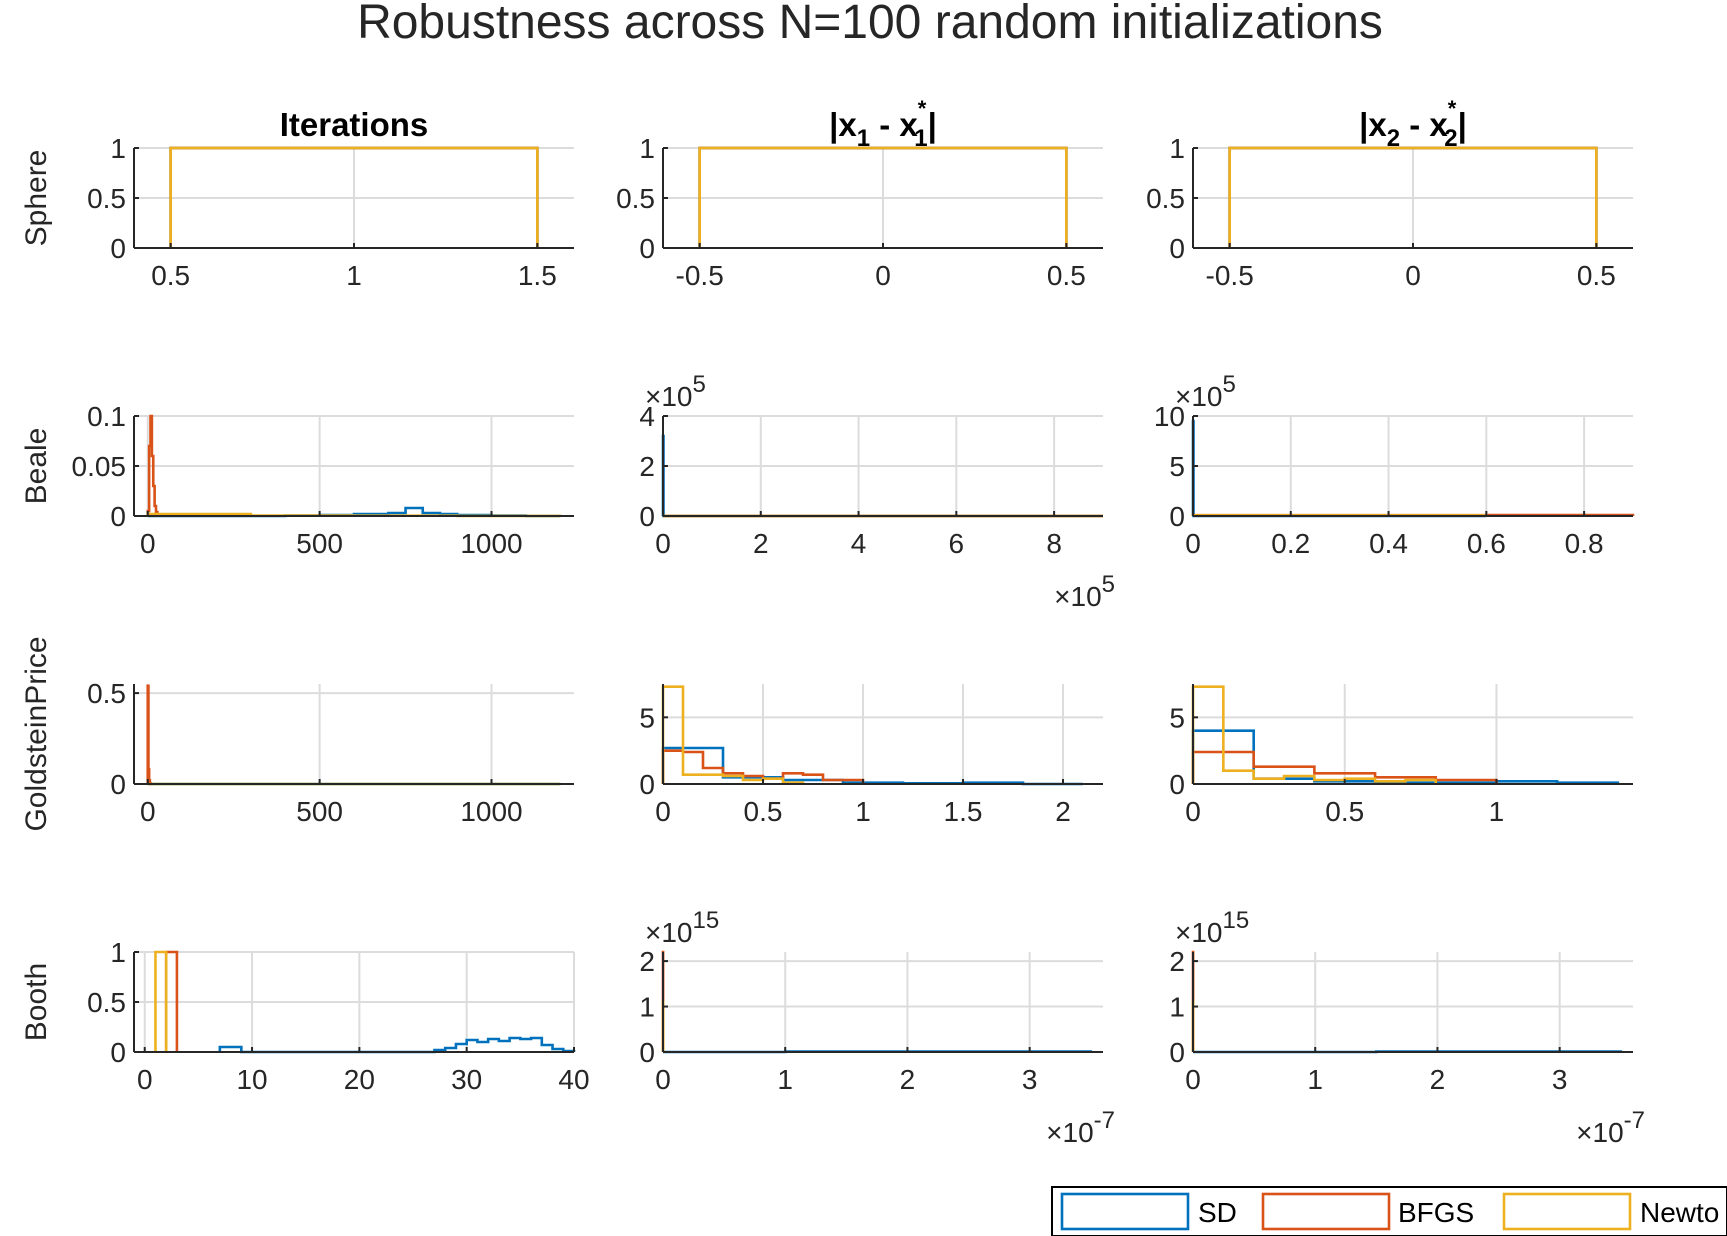 The width and height of the screenshot is (1727, 1236). I want to click on x-tick-label: 0.2, so click(1290, 543).